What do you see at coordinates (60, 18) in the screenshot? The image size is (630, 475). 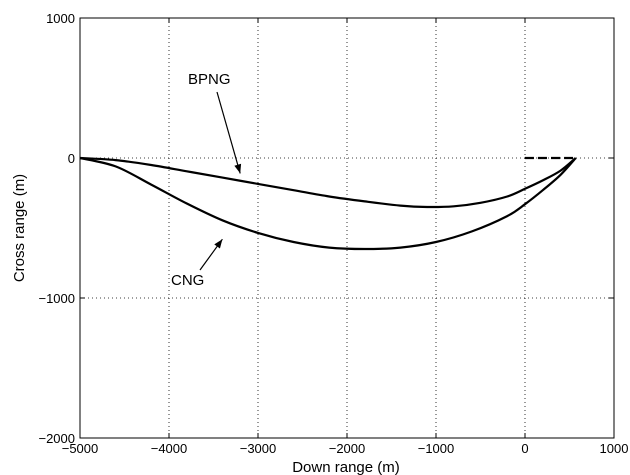 I see `y-tick-label: 1000` at bounding box center [60, 18].